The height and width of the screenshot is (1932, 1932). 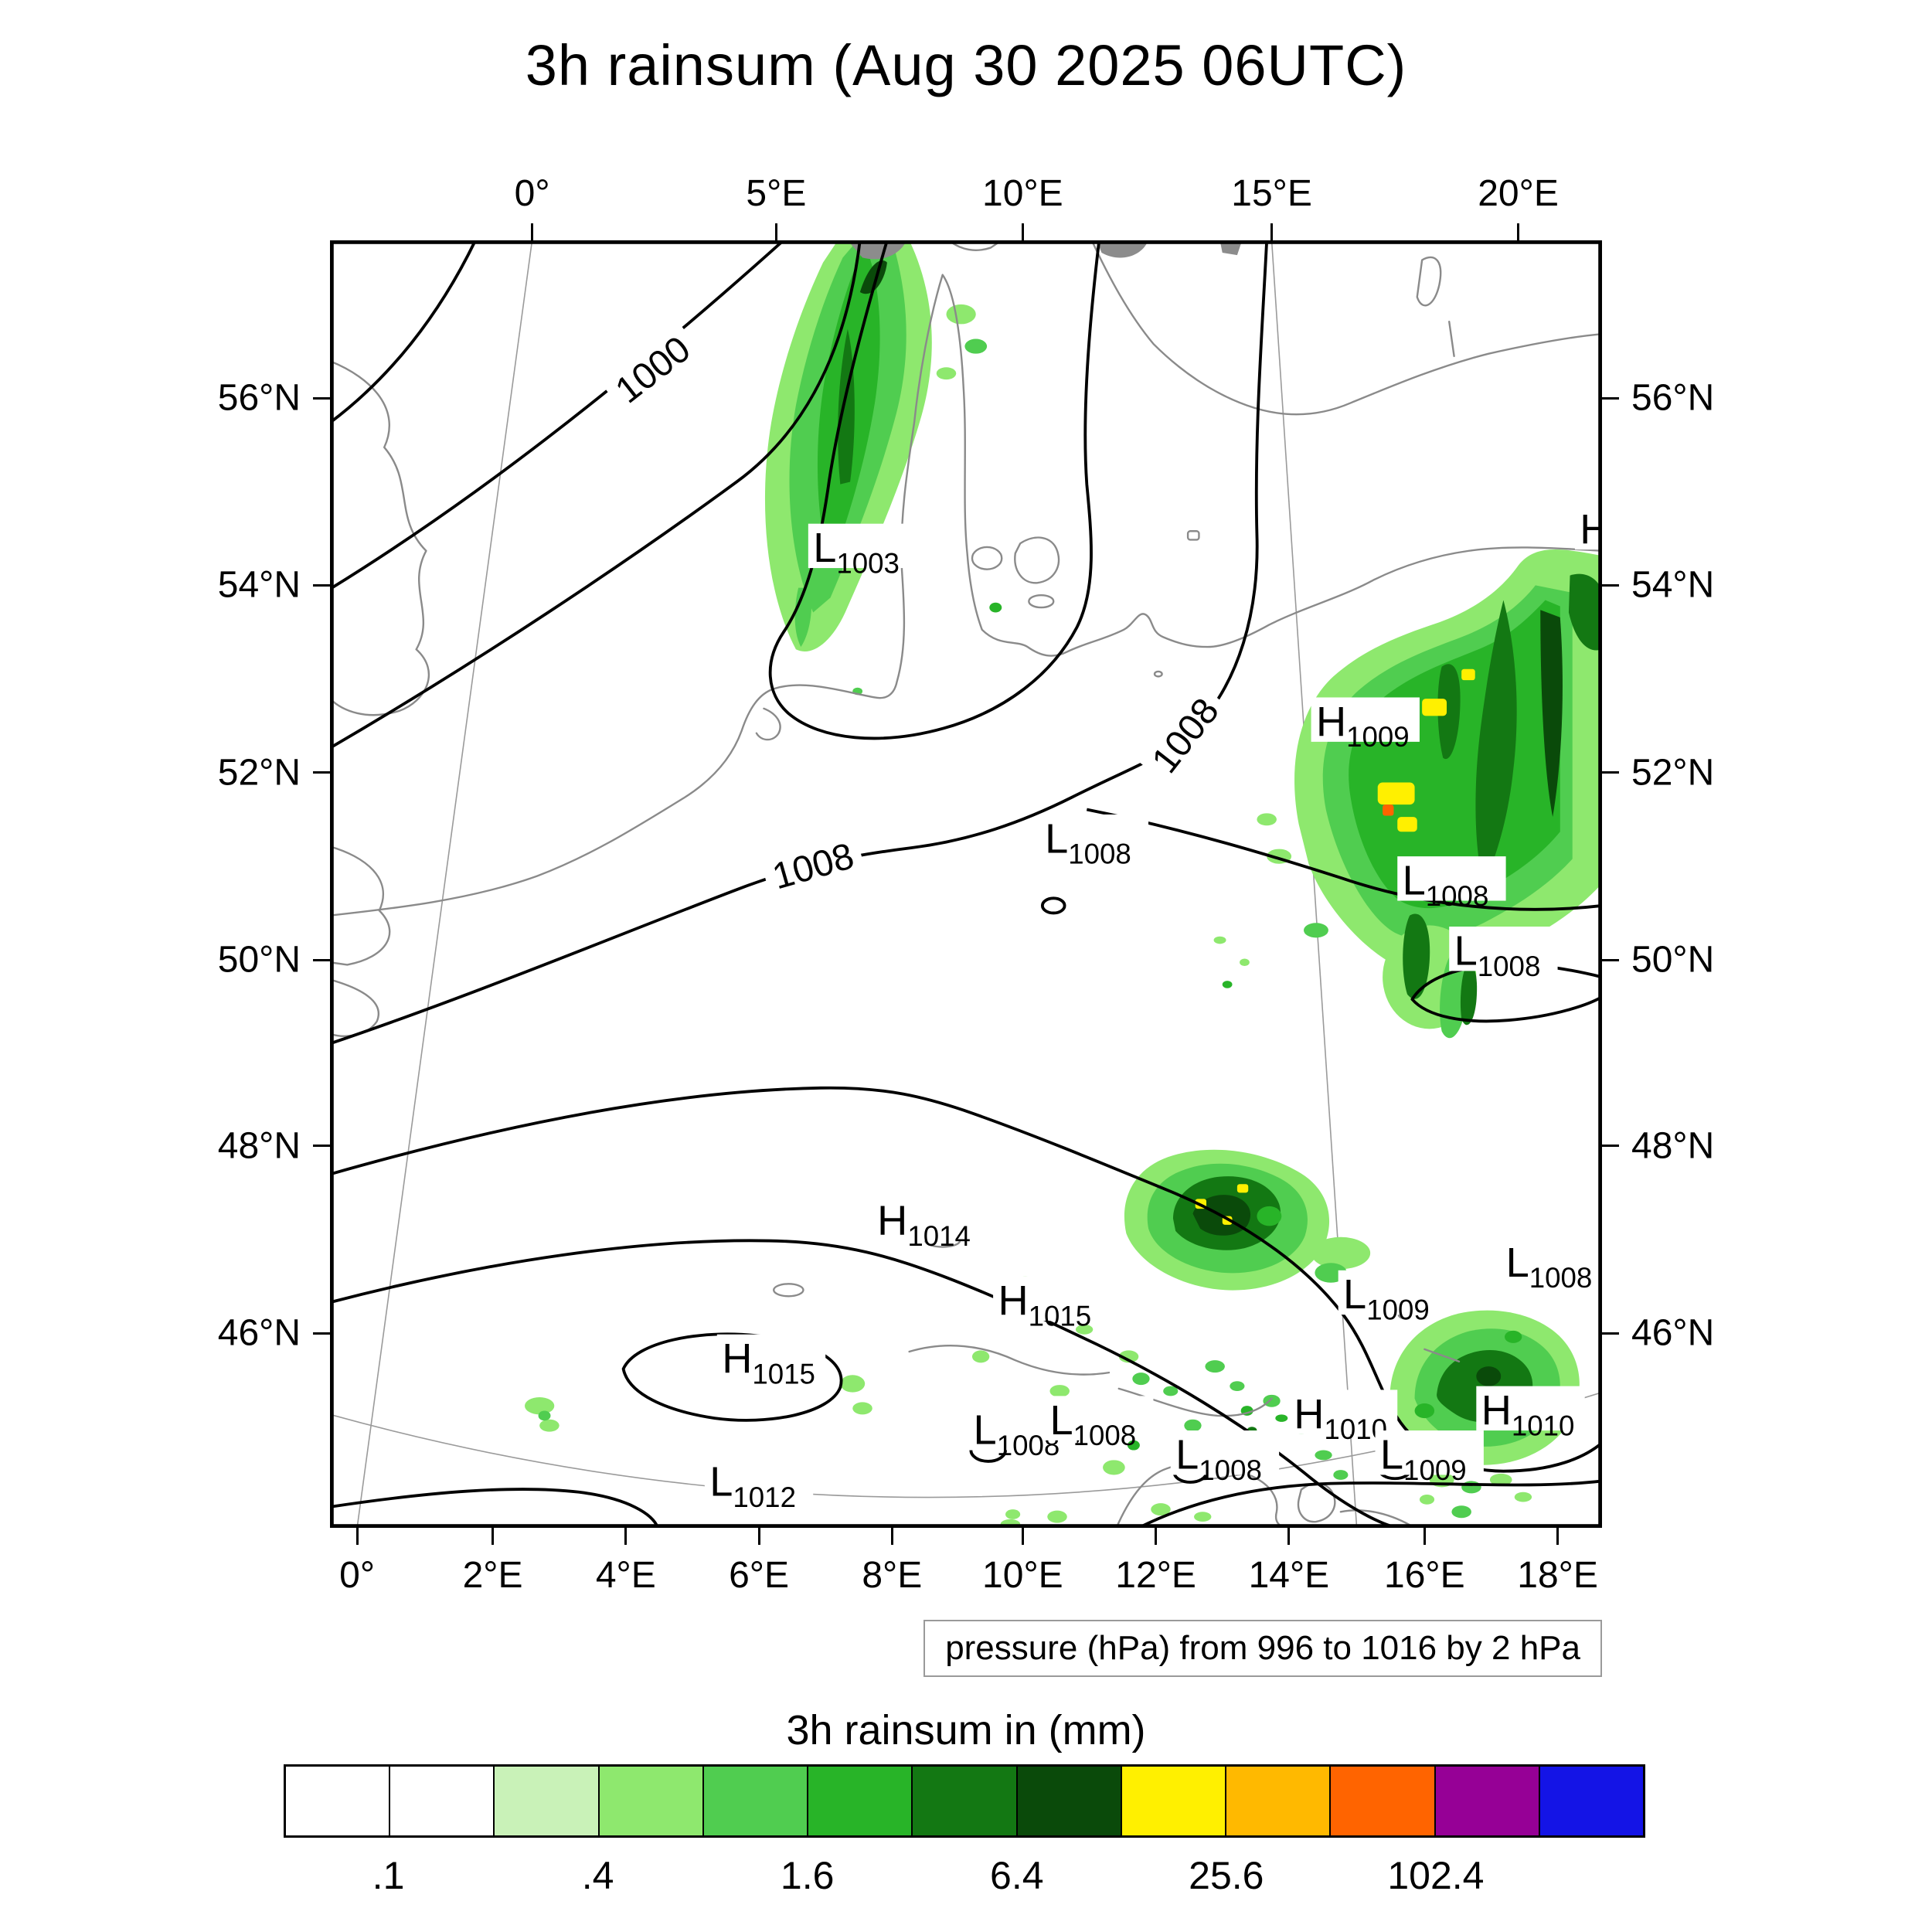 What do you see at coordinates (358, 1575) in the screenshot?
I see `axis-tick-label-bottom: 0°` at bounding box center [358, 1575].